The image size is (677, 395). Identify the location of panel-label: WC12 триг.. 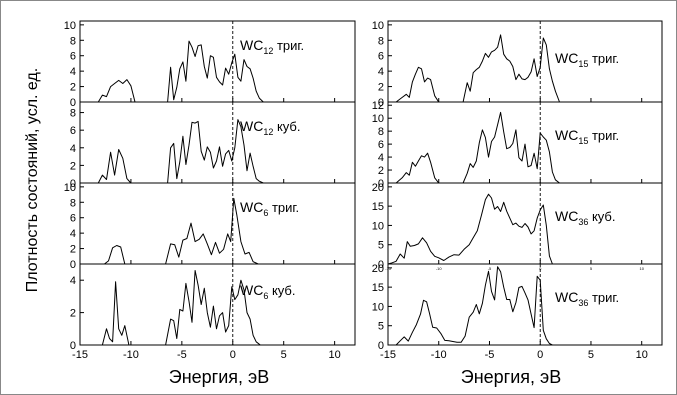
(272, 46).